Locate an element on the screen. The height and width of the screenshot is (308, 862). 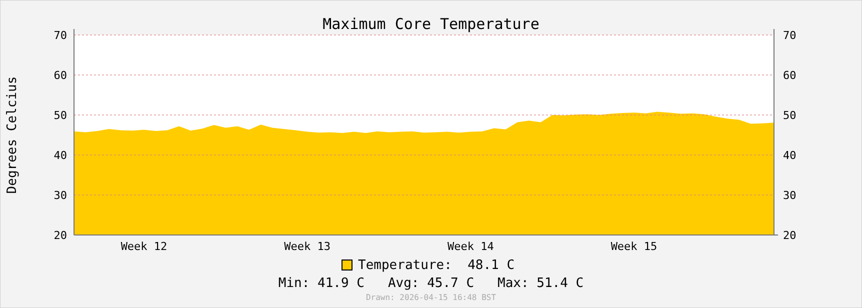
x-tick-label: Week 13 is located at coordinates (307, 246).